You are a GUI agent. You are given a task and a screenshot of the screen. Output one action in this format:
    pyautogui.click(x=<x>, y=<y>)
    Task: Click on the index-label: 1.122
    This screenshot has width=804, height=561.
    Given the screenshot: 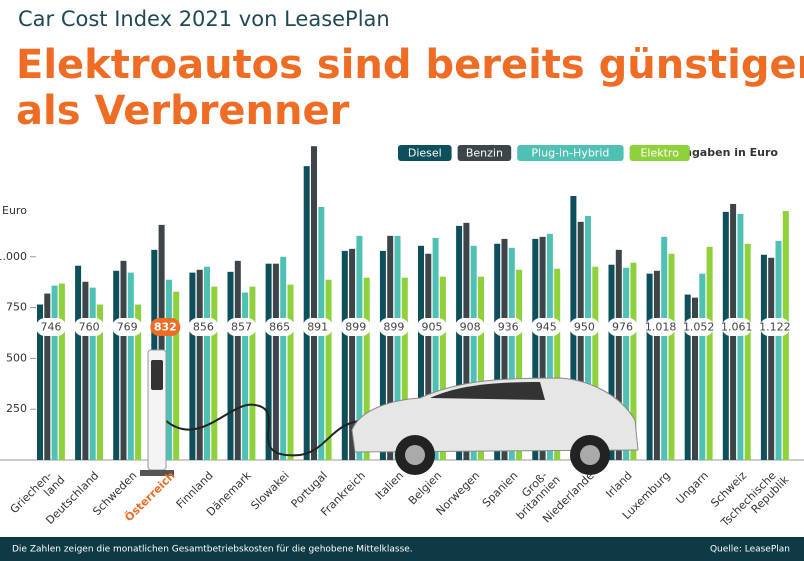 What is the action you would take?
    pyautogui.click(x=775, y=327)
    